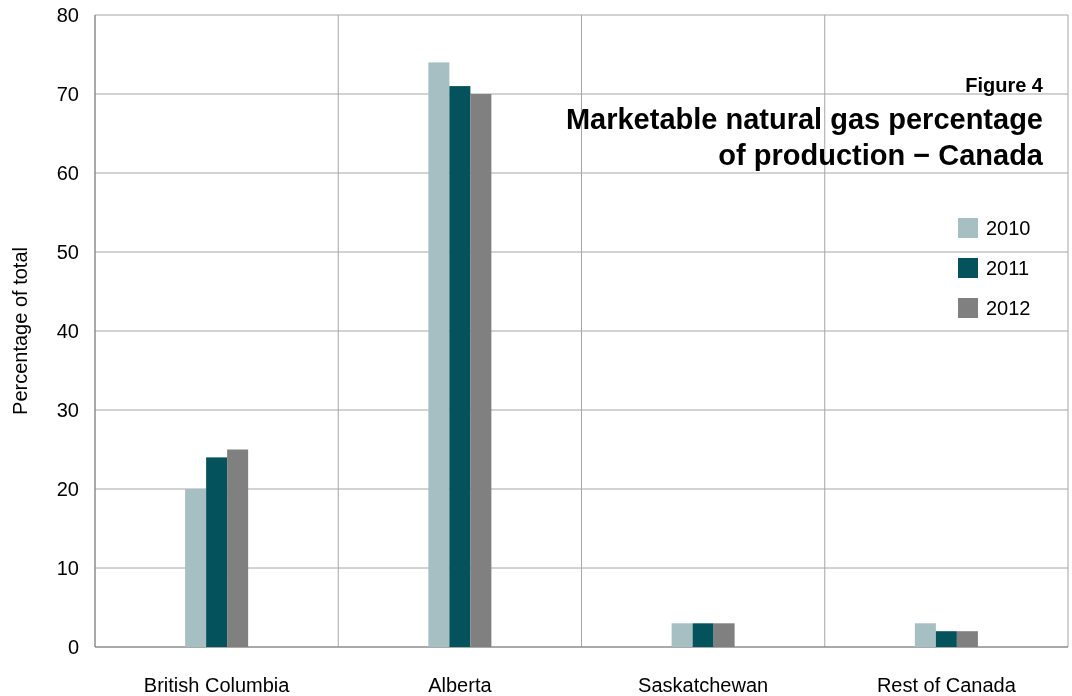 This screenshot has height=696, width=1072. What do you see at coordinates (703, 685) in the screenshot?
I see `x-tick-label: Saskatchewan` at bounding box center [703, 685].